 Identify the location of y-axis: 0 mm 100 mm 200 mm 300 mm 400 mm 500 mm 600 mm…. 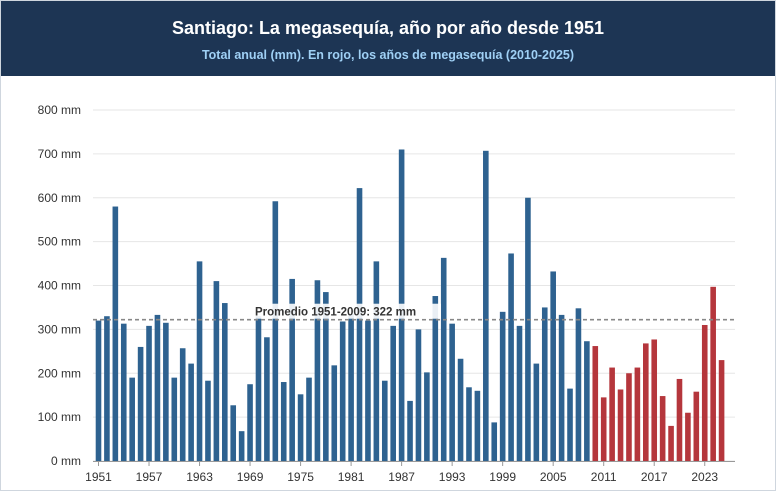
(59, 285).